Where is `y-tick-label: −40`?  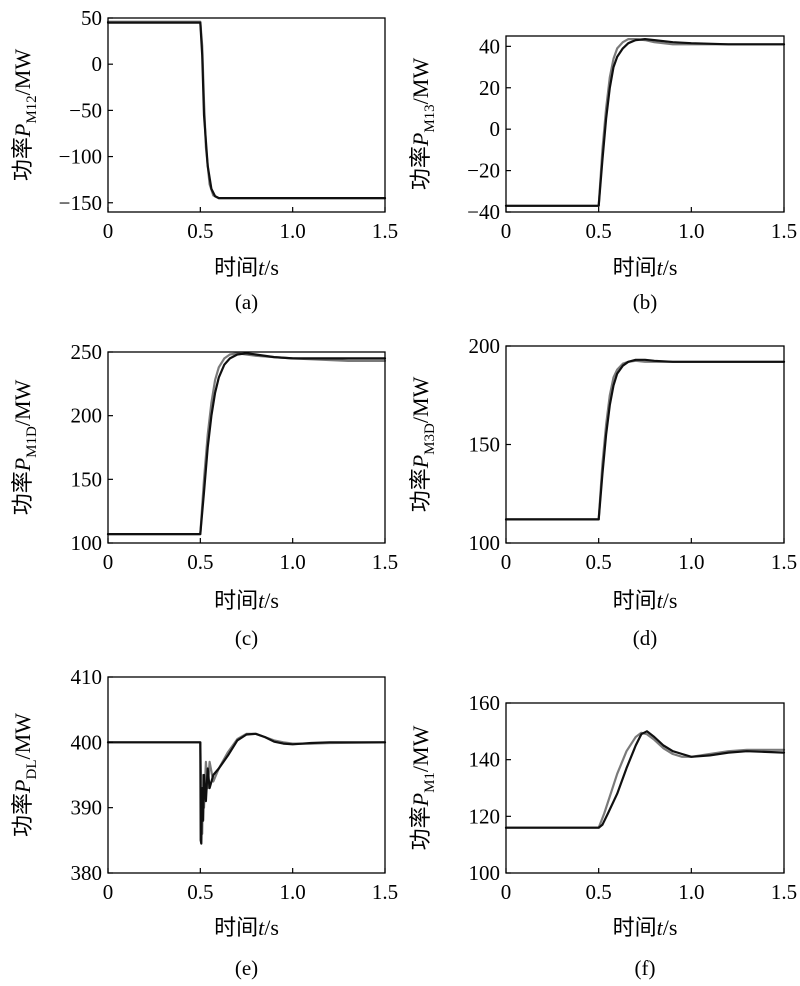
y-tick-label: −40 is located at coordinates (483, 212).